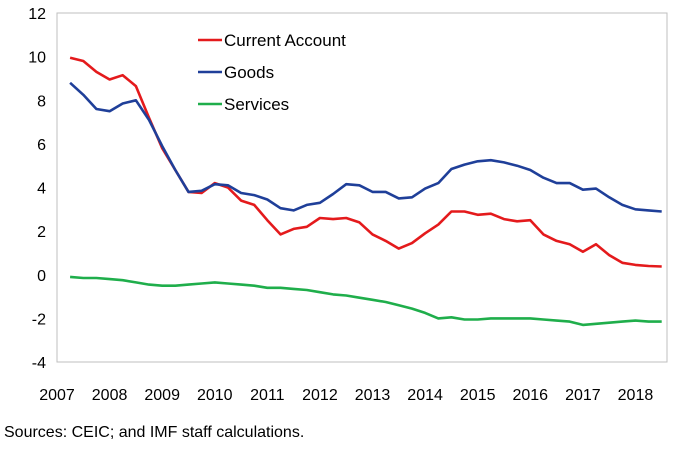 Image resolution: width=678 pixels, height=455 pixels. What do you see at coordinates (249, 72) in the screenshot?
I see `legend-label: Goods` at bounding box center [249, 72].